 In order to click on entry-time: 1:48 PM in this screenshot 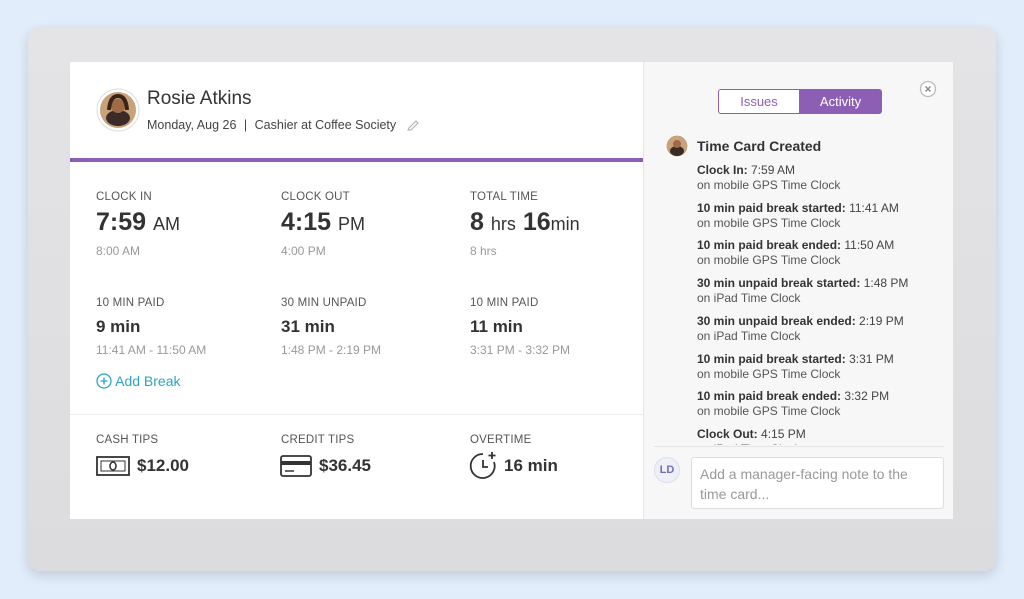, I will do `click(886, 283)`.